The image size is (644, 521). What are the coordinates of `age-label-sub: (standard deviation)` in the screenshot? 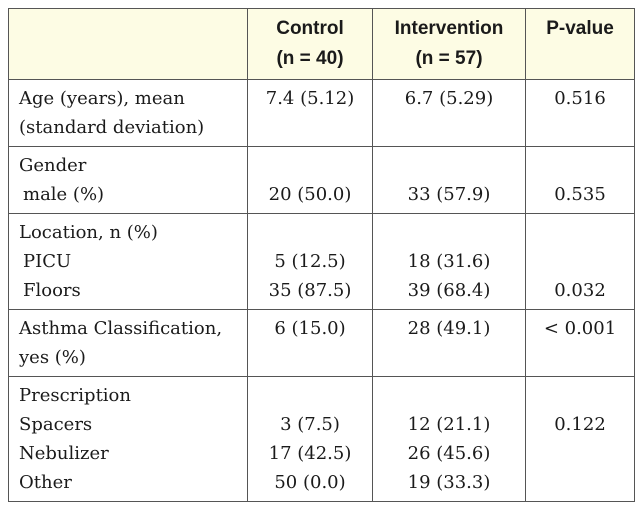 It's located at (112, 127).